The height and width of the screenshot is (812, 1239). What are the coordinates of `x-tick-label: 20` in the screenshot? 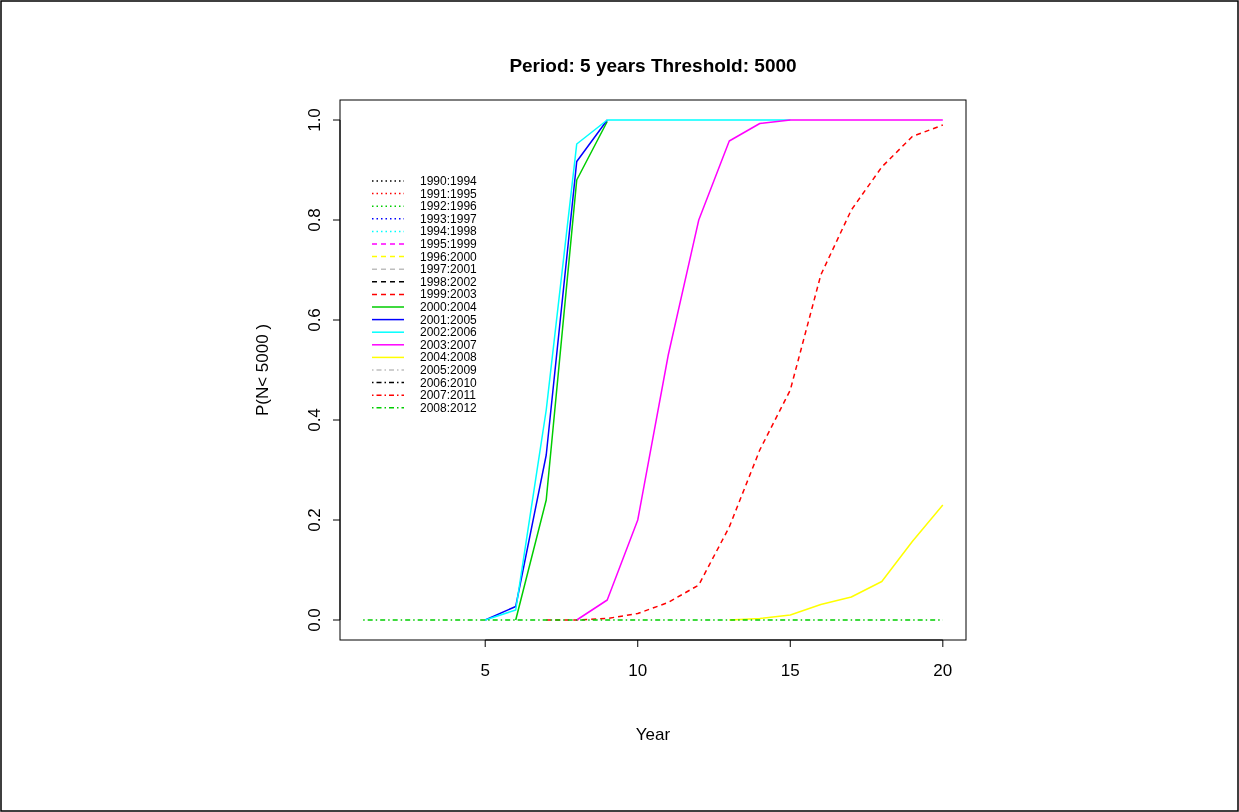 It's located at (943, 670).